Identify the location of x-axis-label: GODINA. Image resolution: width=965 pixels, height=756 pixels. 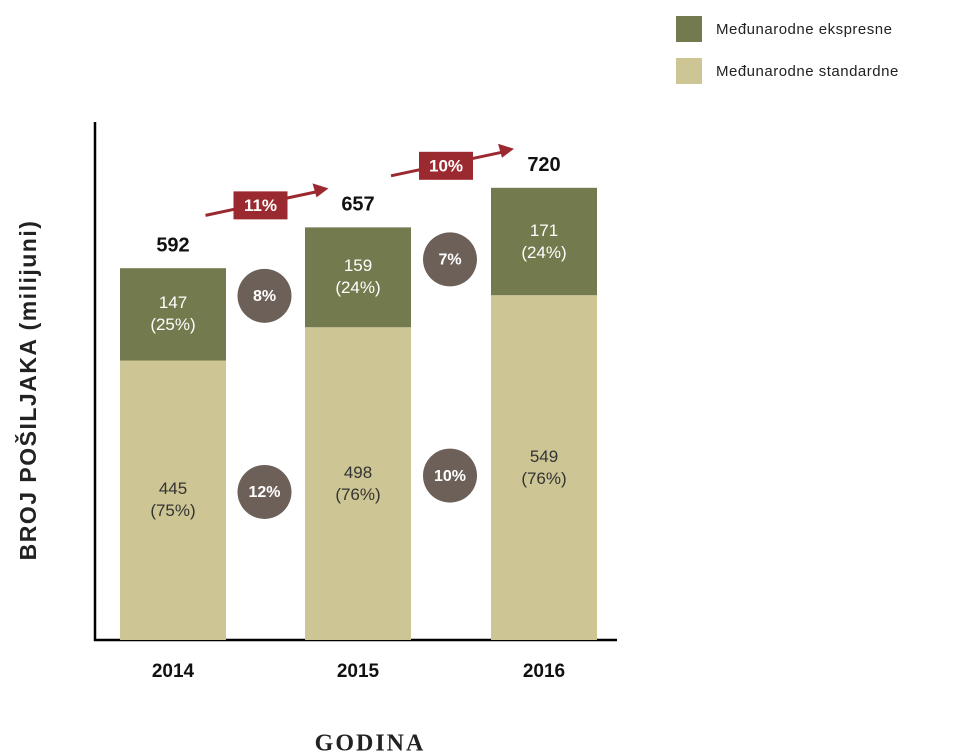
(370, 743).